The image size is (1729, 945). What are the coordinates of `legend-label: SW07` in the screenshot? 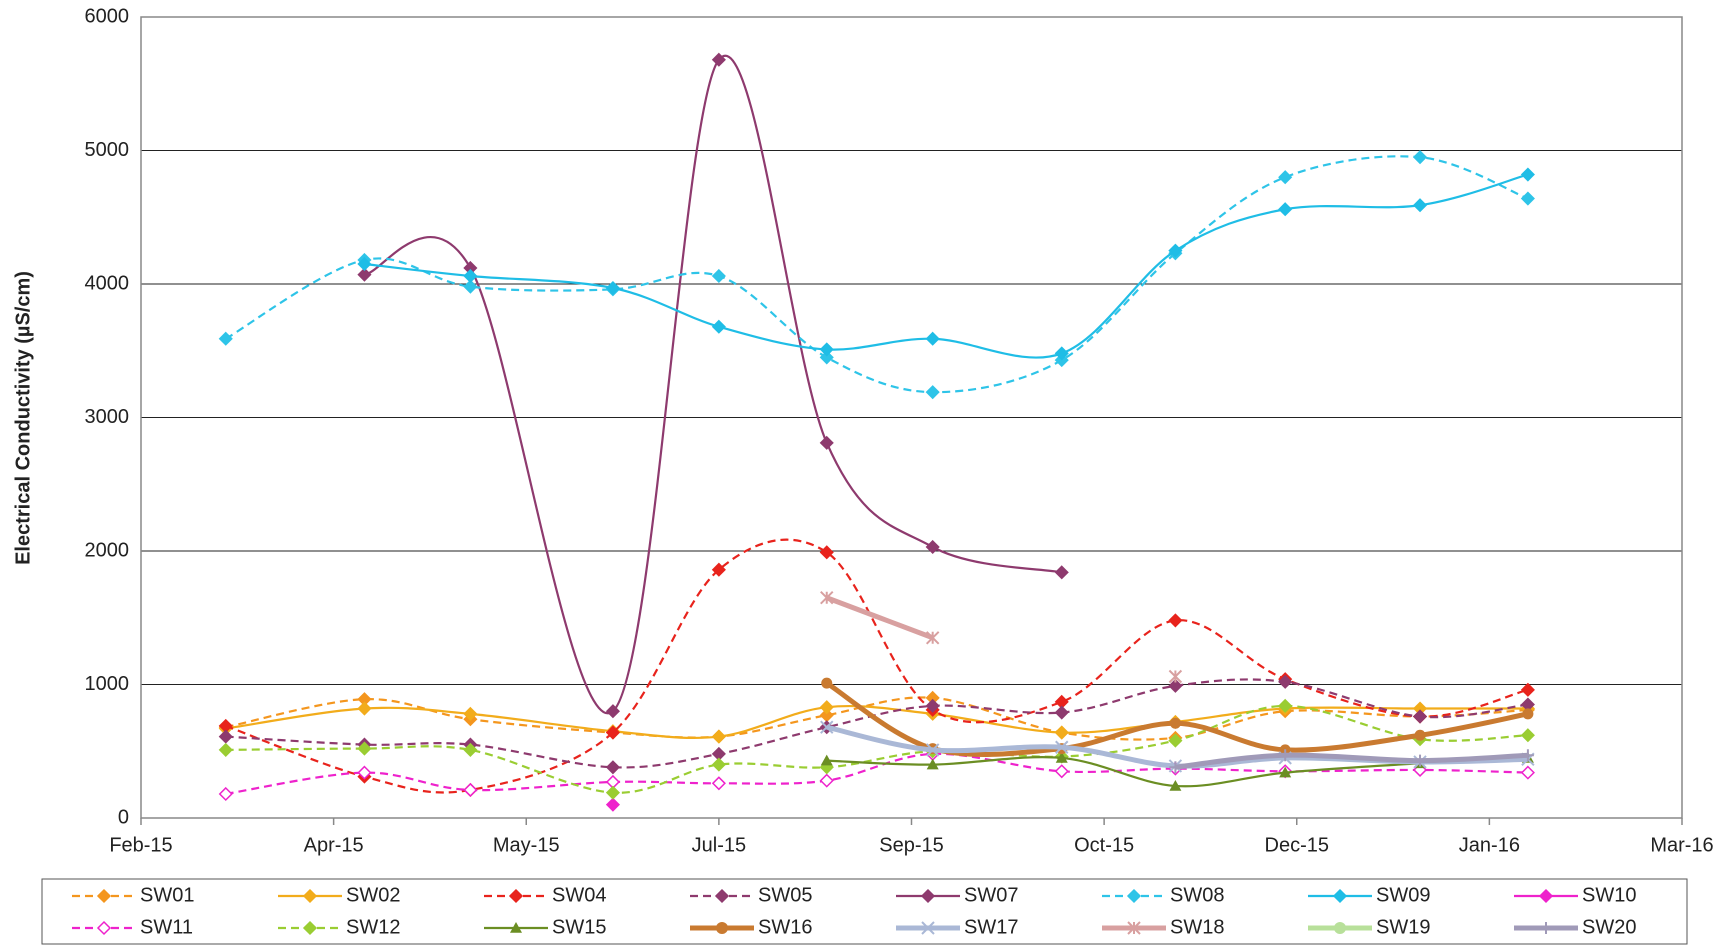 It's located at (991, 895).